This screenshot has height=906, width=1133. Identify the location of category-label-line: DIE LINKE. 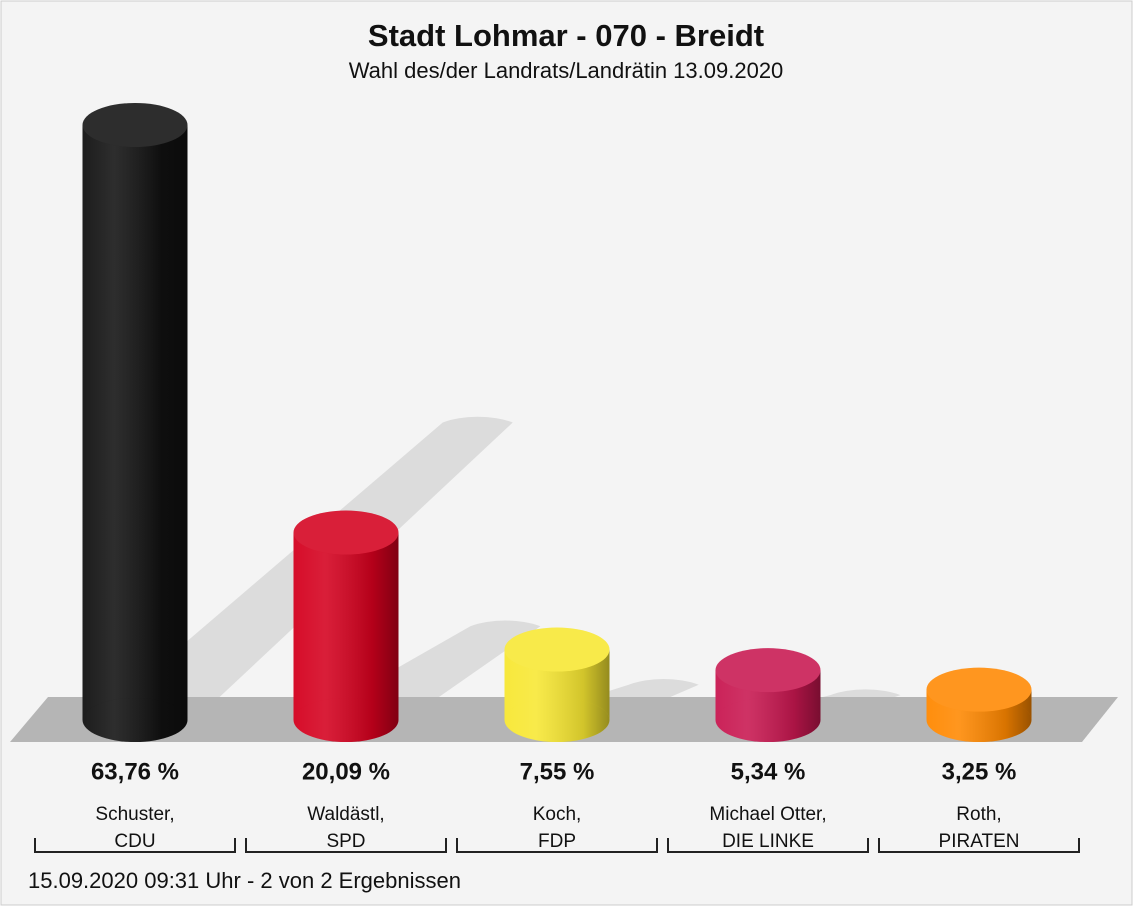
(768, 841).